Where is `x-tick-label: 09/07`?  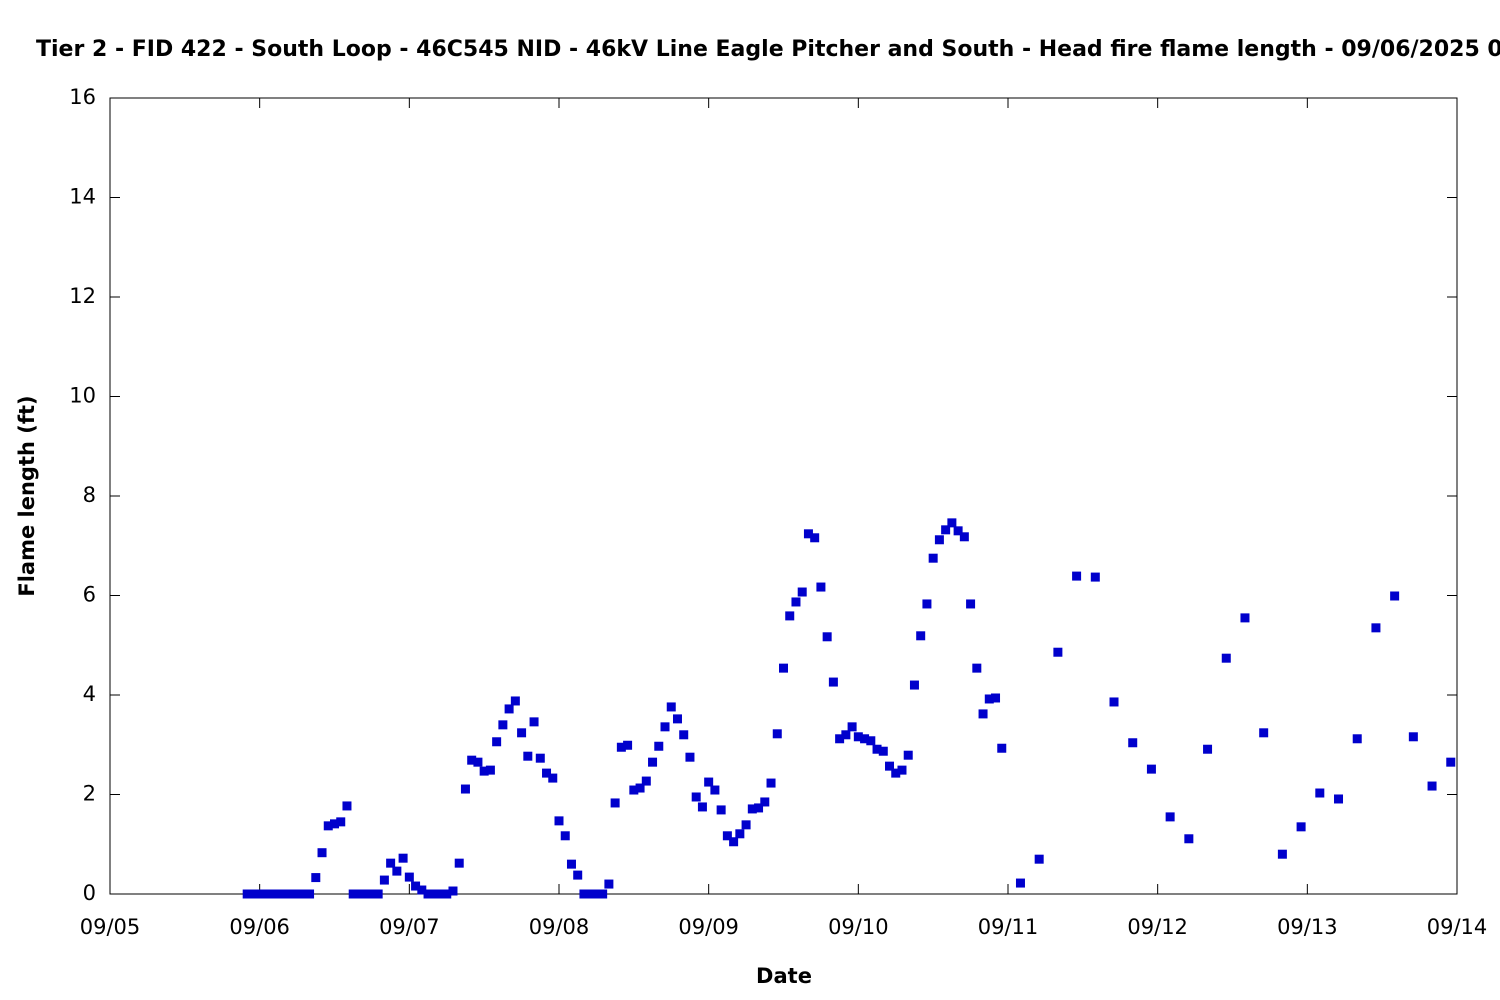 x-tick-label: 09/07 is located at coordinates (409, 927).